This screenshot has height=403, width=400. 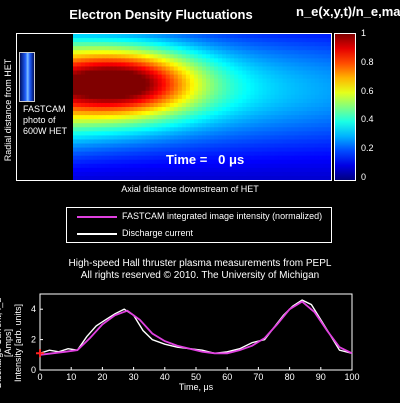 What do you see at coordinates (348, 11) in the screenshot?
I see `colorbar-title: n_e(x,y,t)/n_e,max` at bounding box center [348, 11].